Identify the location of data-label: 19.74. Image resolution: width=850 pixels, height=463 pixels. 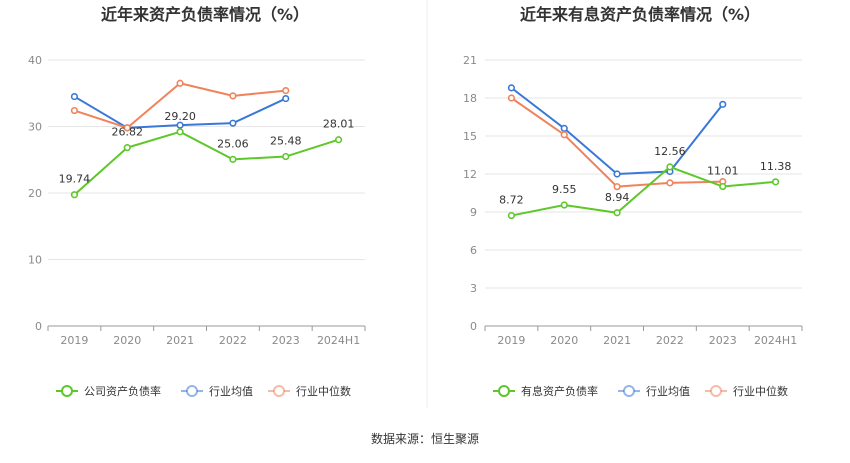
(75, 179).